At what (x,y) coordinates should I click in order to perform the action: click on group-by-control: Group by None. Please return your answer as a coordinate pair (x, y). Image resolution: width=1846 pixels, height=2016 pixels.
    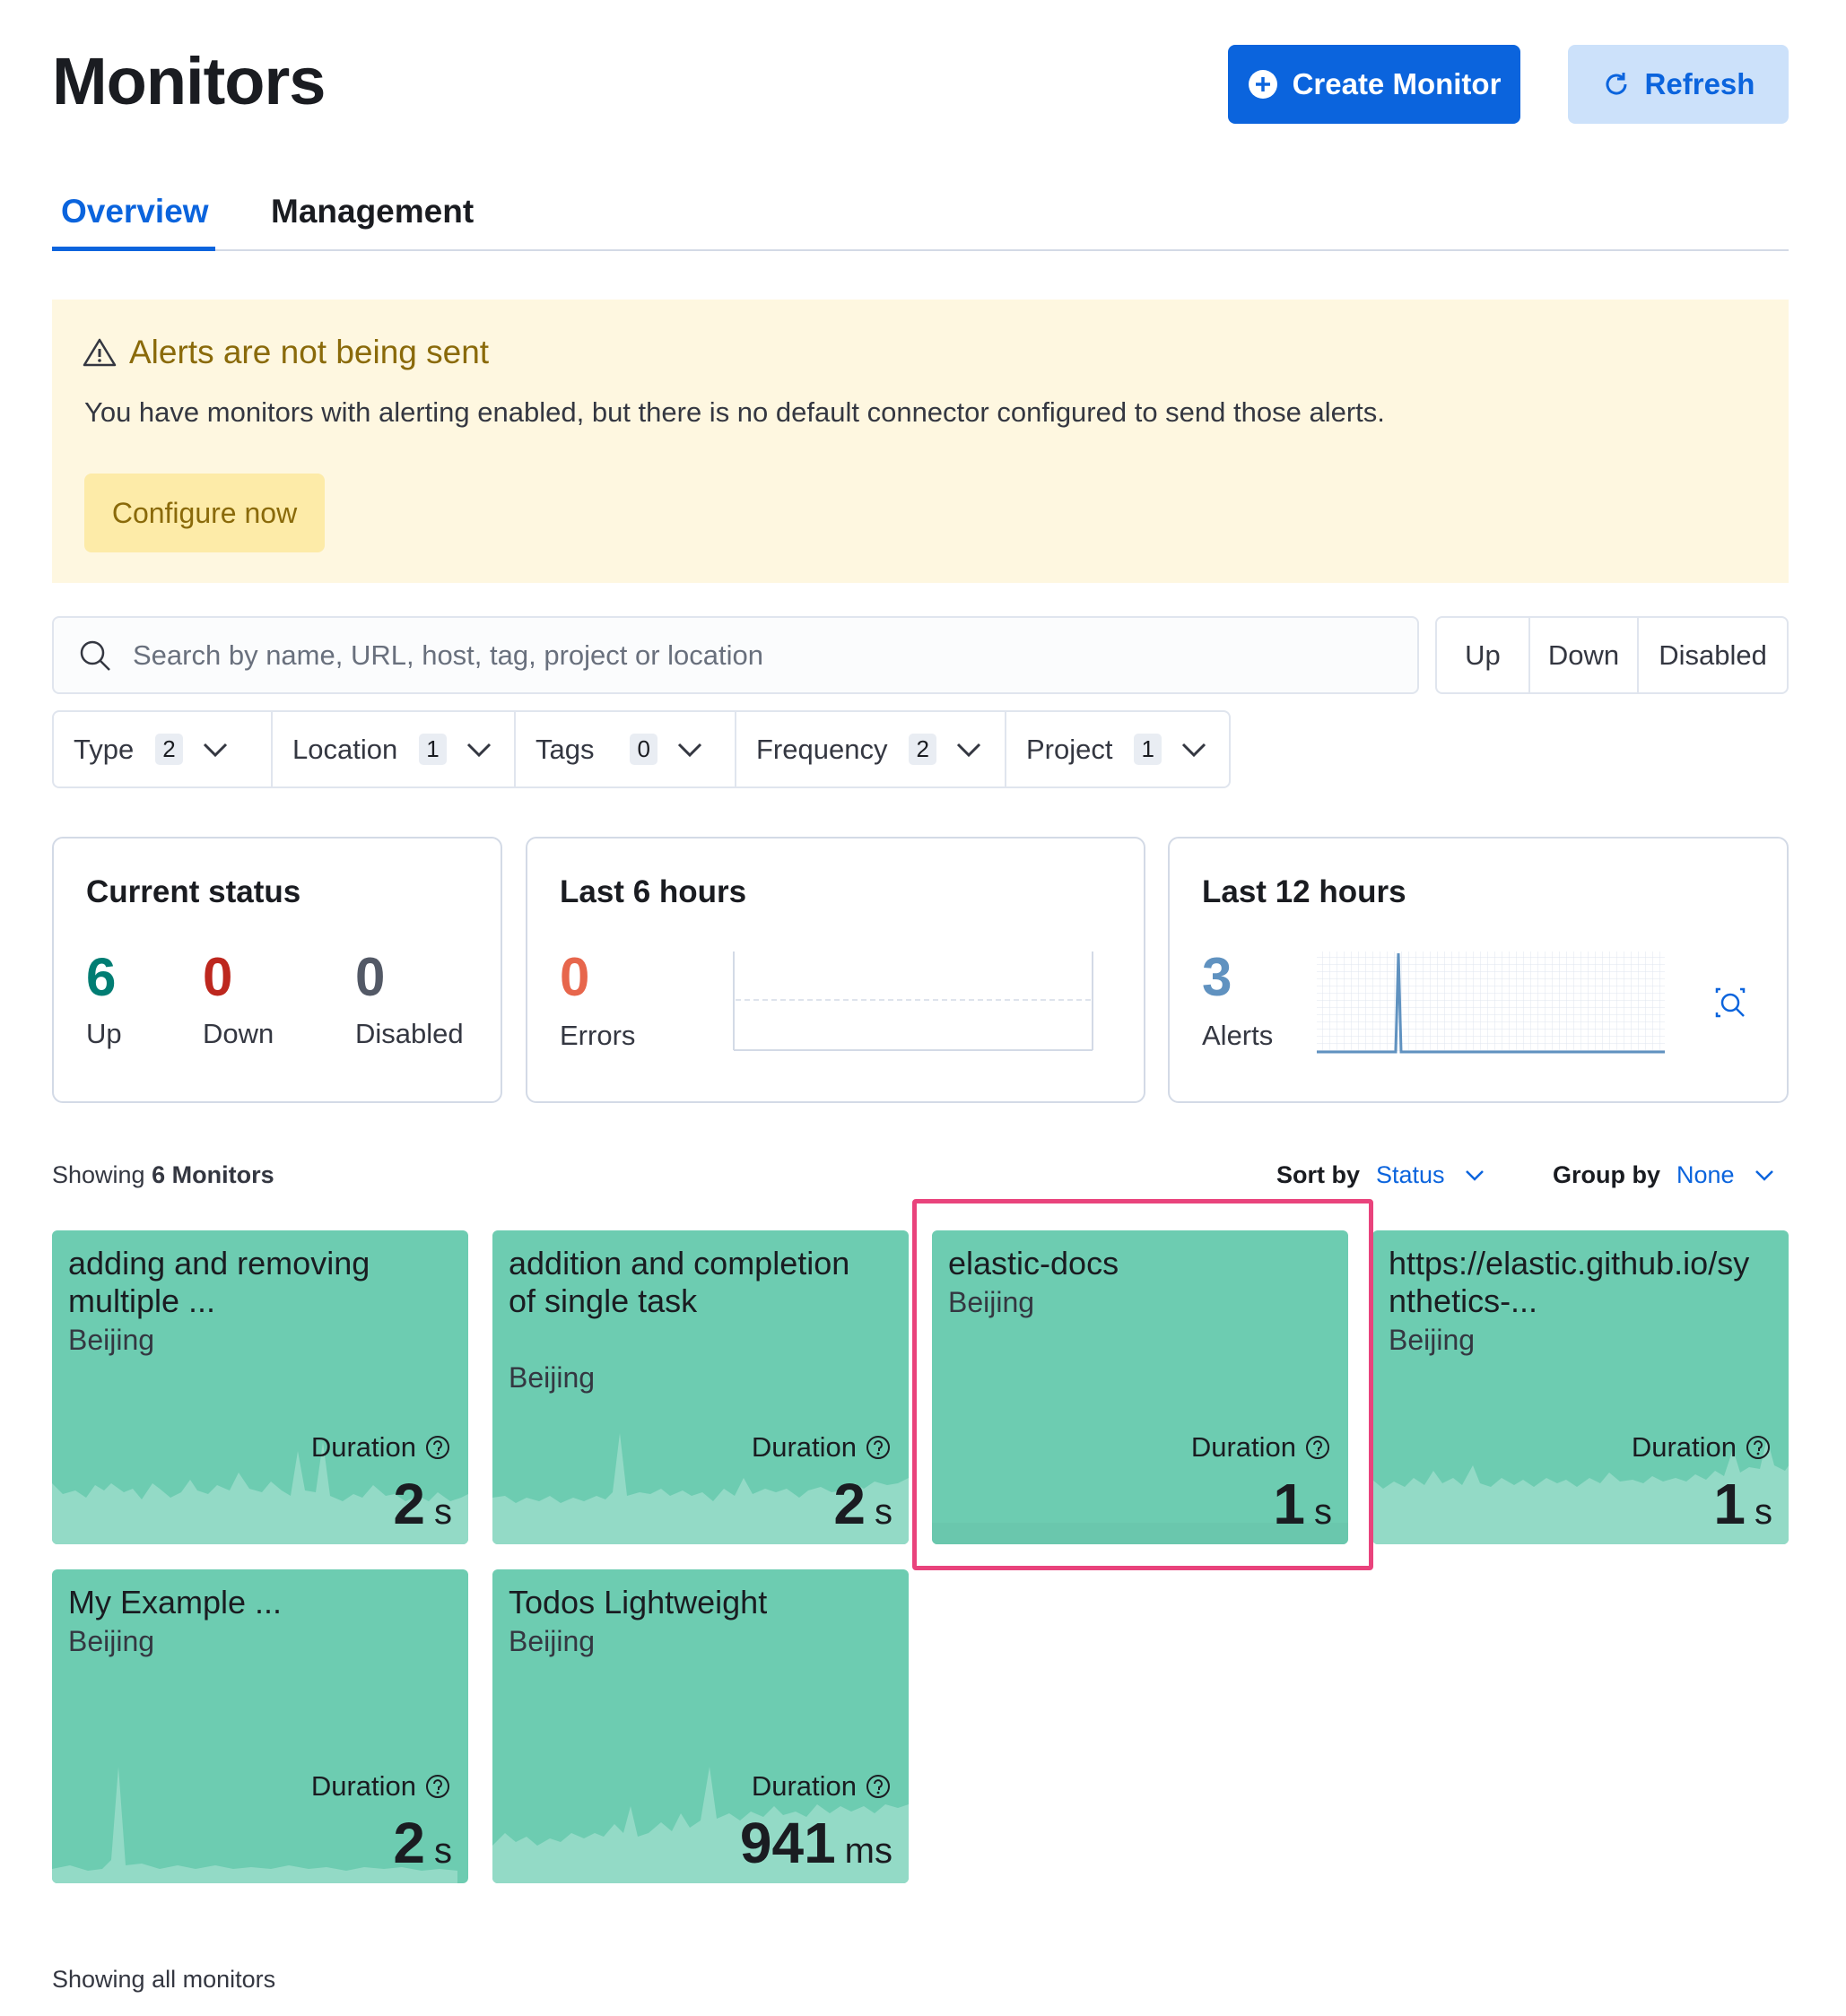
    Looking at the image, I should click on (1663, 1175).